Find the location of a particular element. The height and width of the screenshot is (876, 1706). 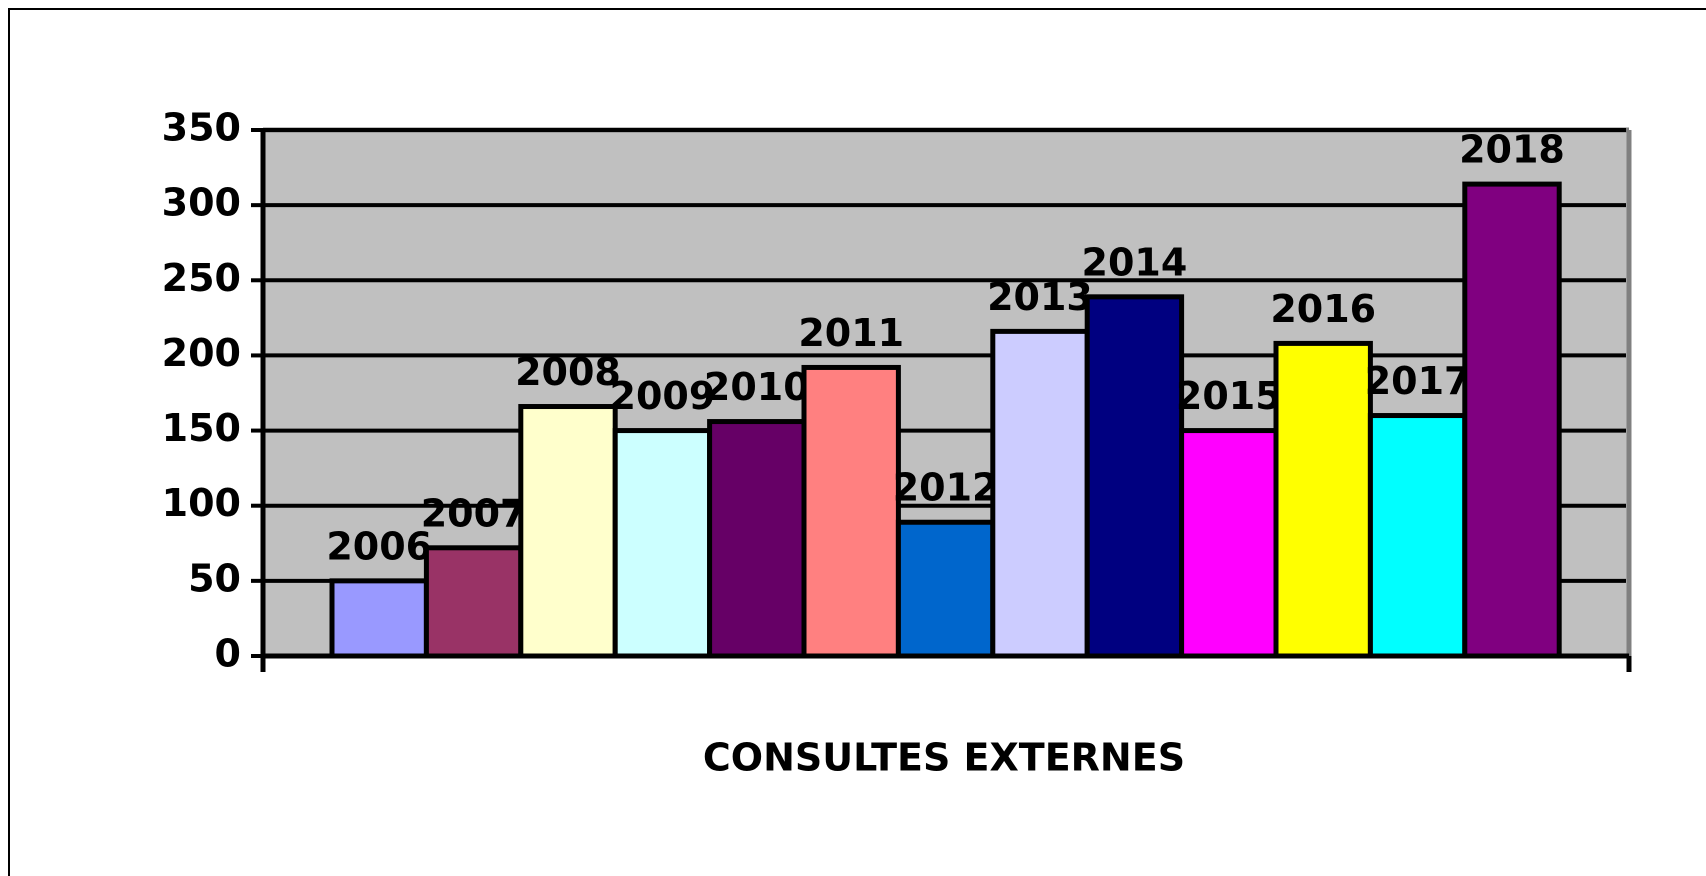

data-label: 2013 is located at coordinates (1040, 297).